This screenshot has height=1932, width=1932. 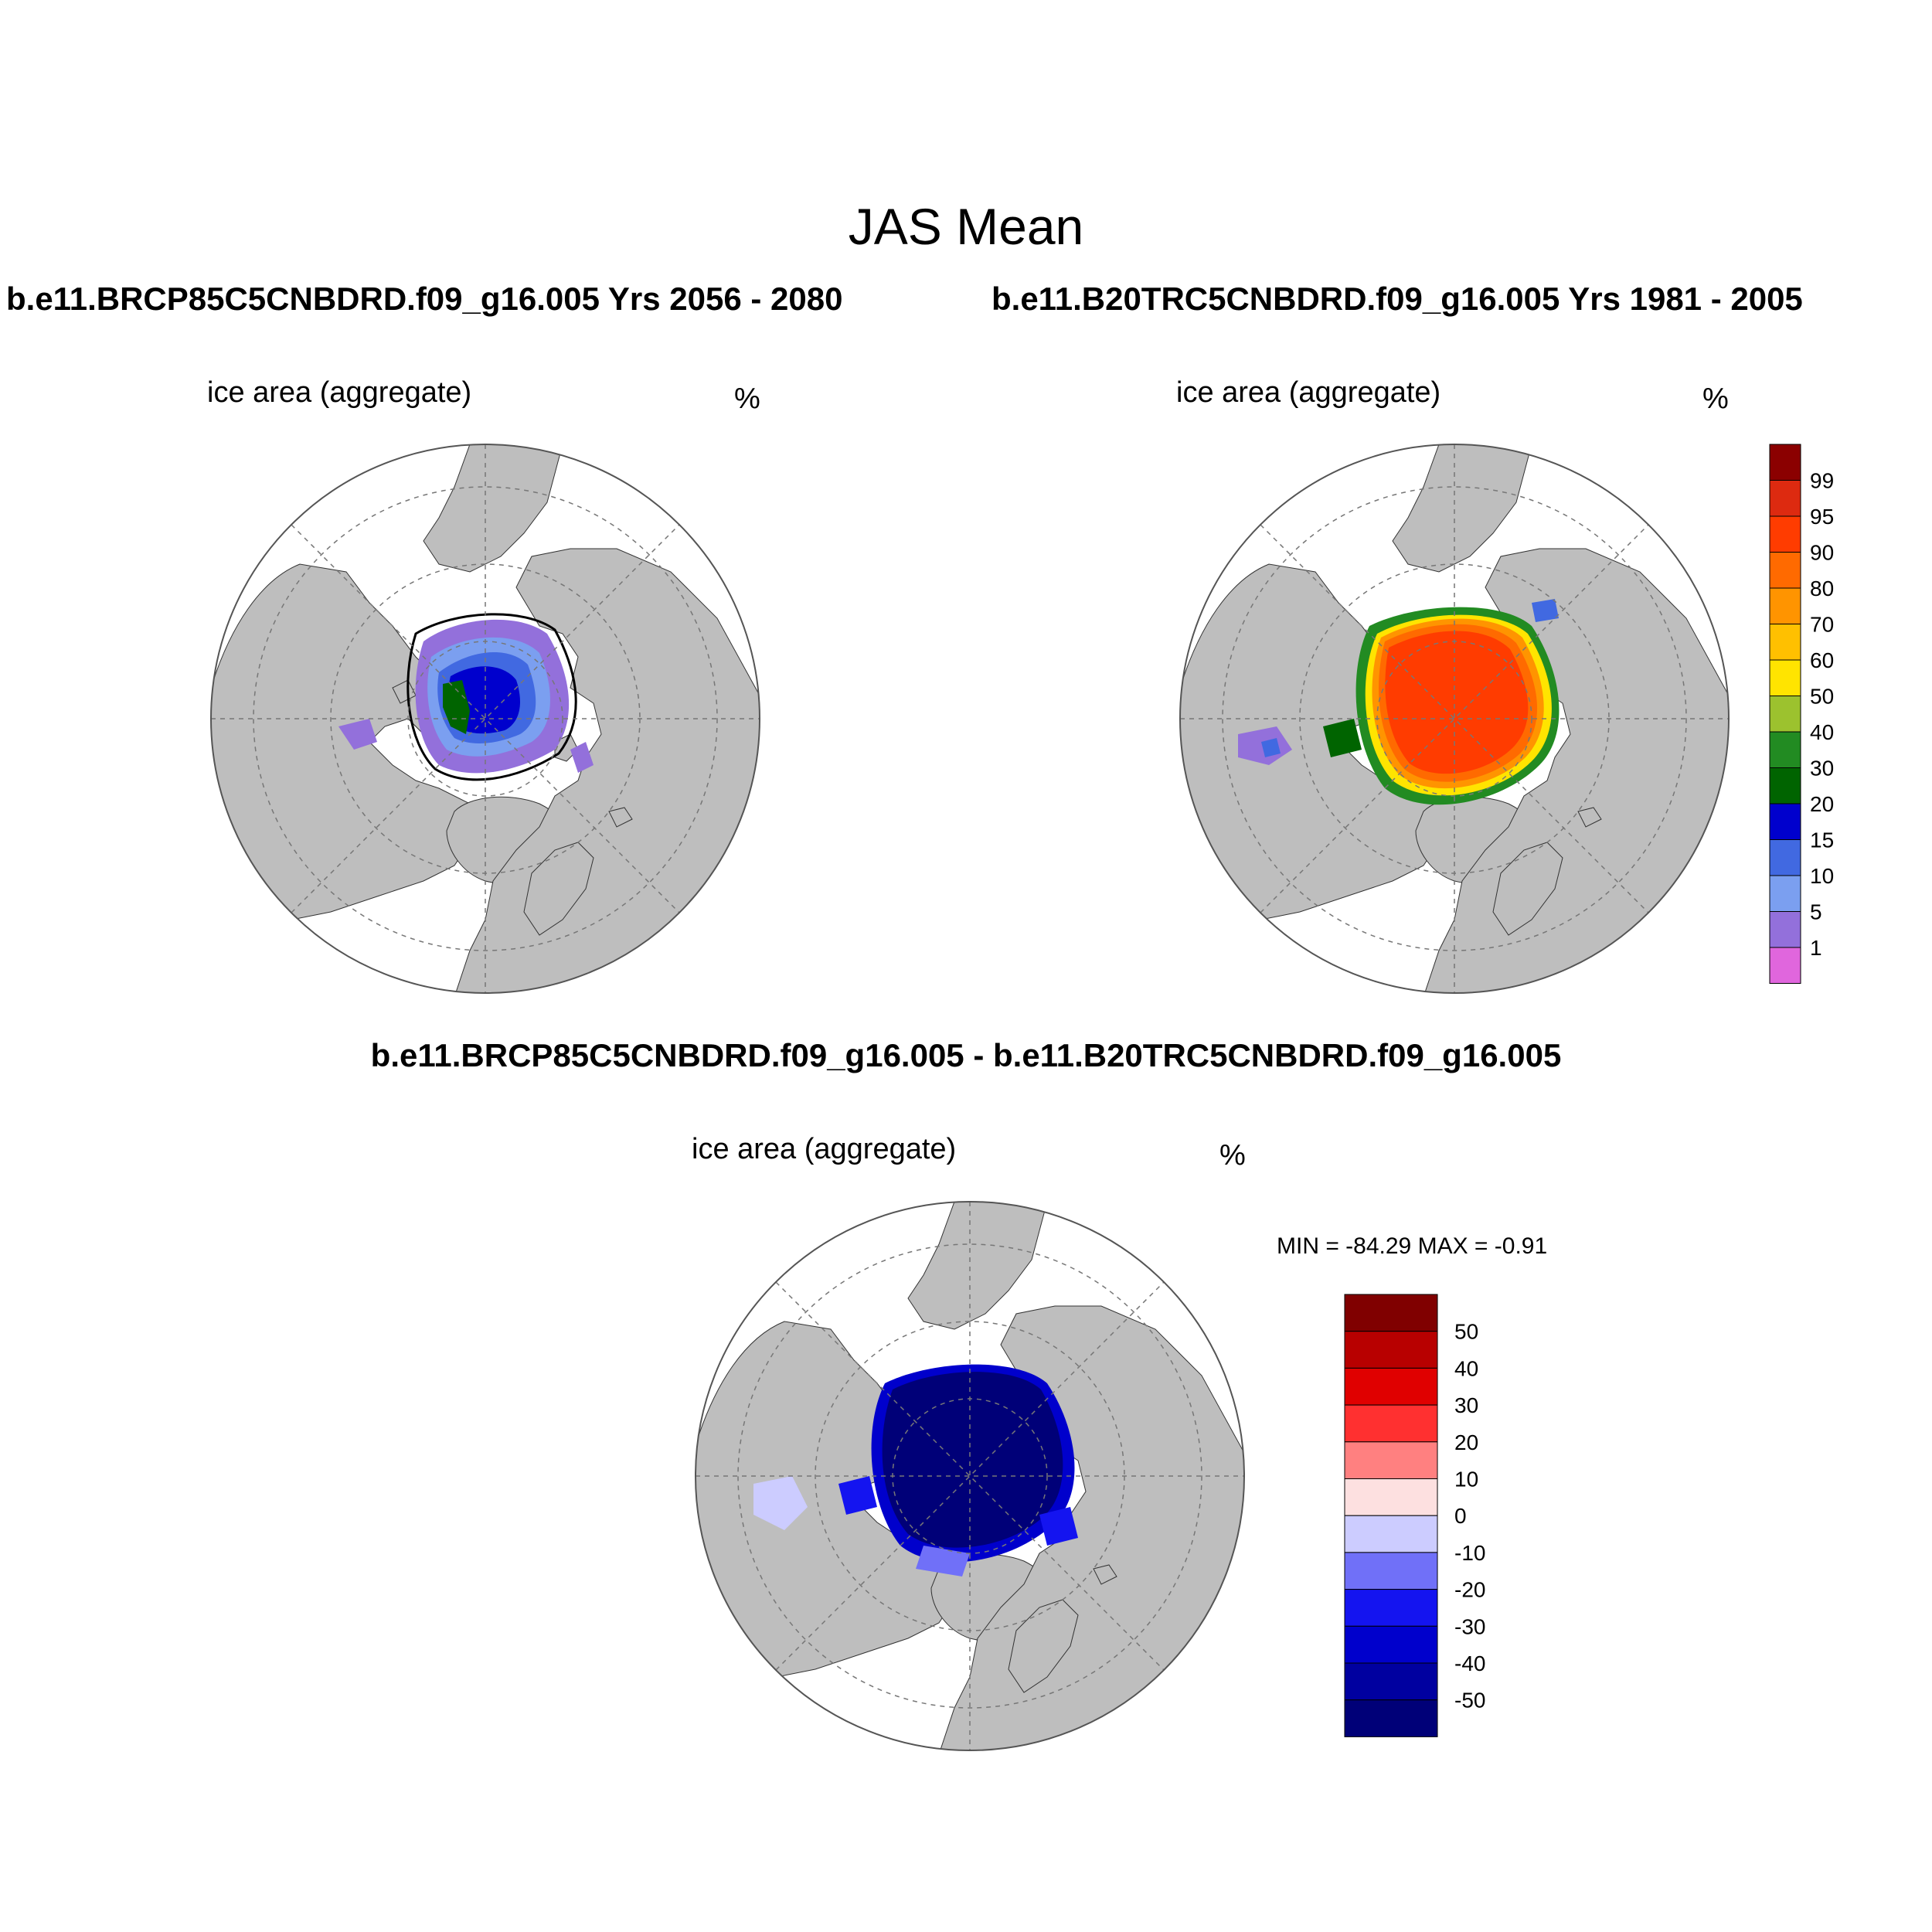 I want to click on diff-colorbar-label-2: 30, so click(x=1466, y=1405).